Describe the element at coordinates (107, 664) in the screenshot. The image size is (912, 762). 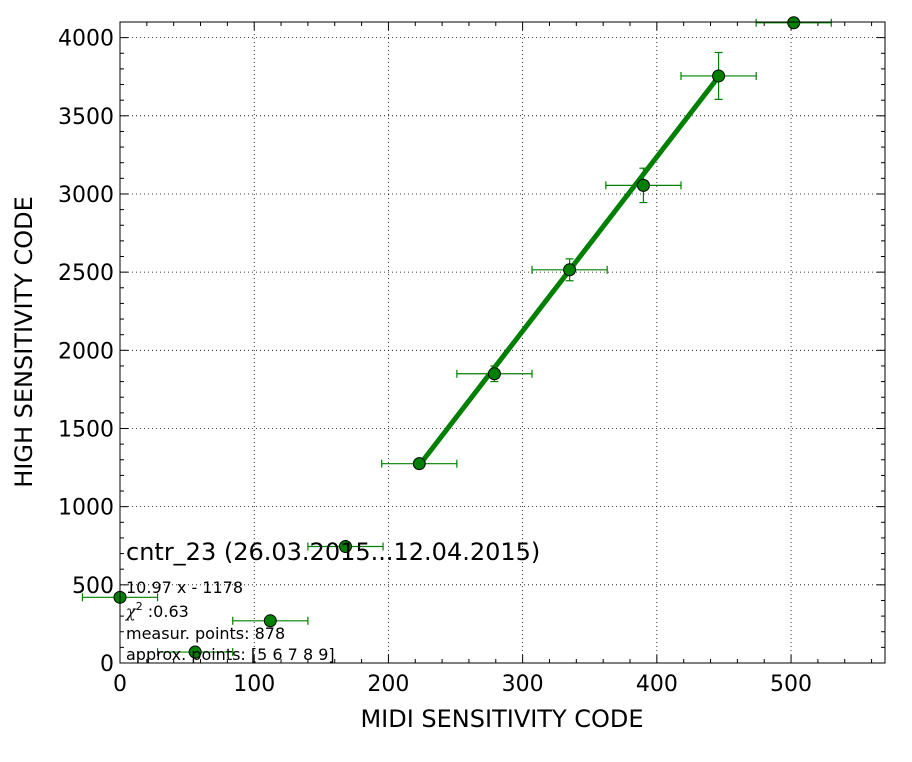
I see `y-tick-label: 0` at that location.